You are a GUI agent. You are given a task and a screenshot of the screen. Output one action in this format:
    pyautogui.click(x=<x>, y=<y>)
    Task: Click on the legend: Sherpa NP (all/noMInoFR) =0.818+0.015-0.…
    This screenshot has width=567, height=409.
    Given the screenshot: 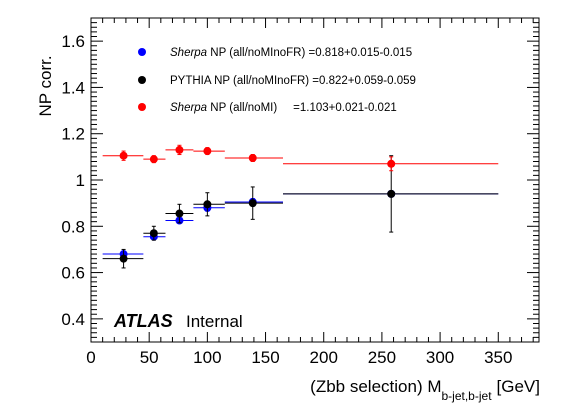 What is the action you would take?
    pyautogui.click(x=277, y=80)
    